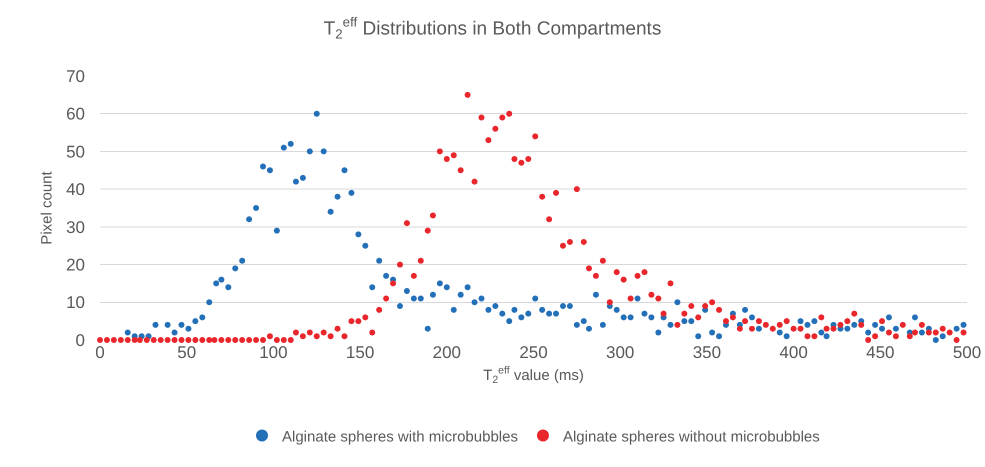 This screenshot has height=467, width=985. I want to click on legend-label: Alginate spheres with microbubbles, so click(400, 437).